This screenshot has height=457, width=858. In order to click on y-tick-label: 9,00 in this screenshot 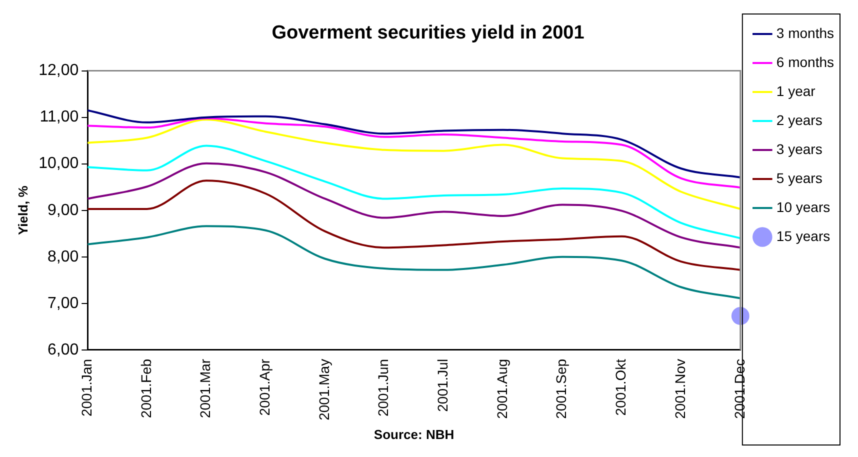, I will do `click(63, 210)`.